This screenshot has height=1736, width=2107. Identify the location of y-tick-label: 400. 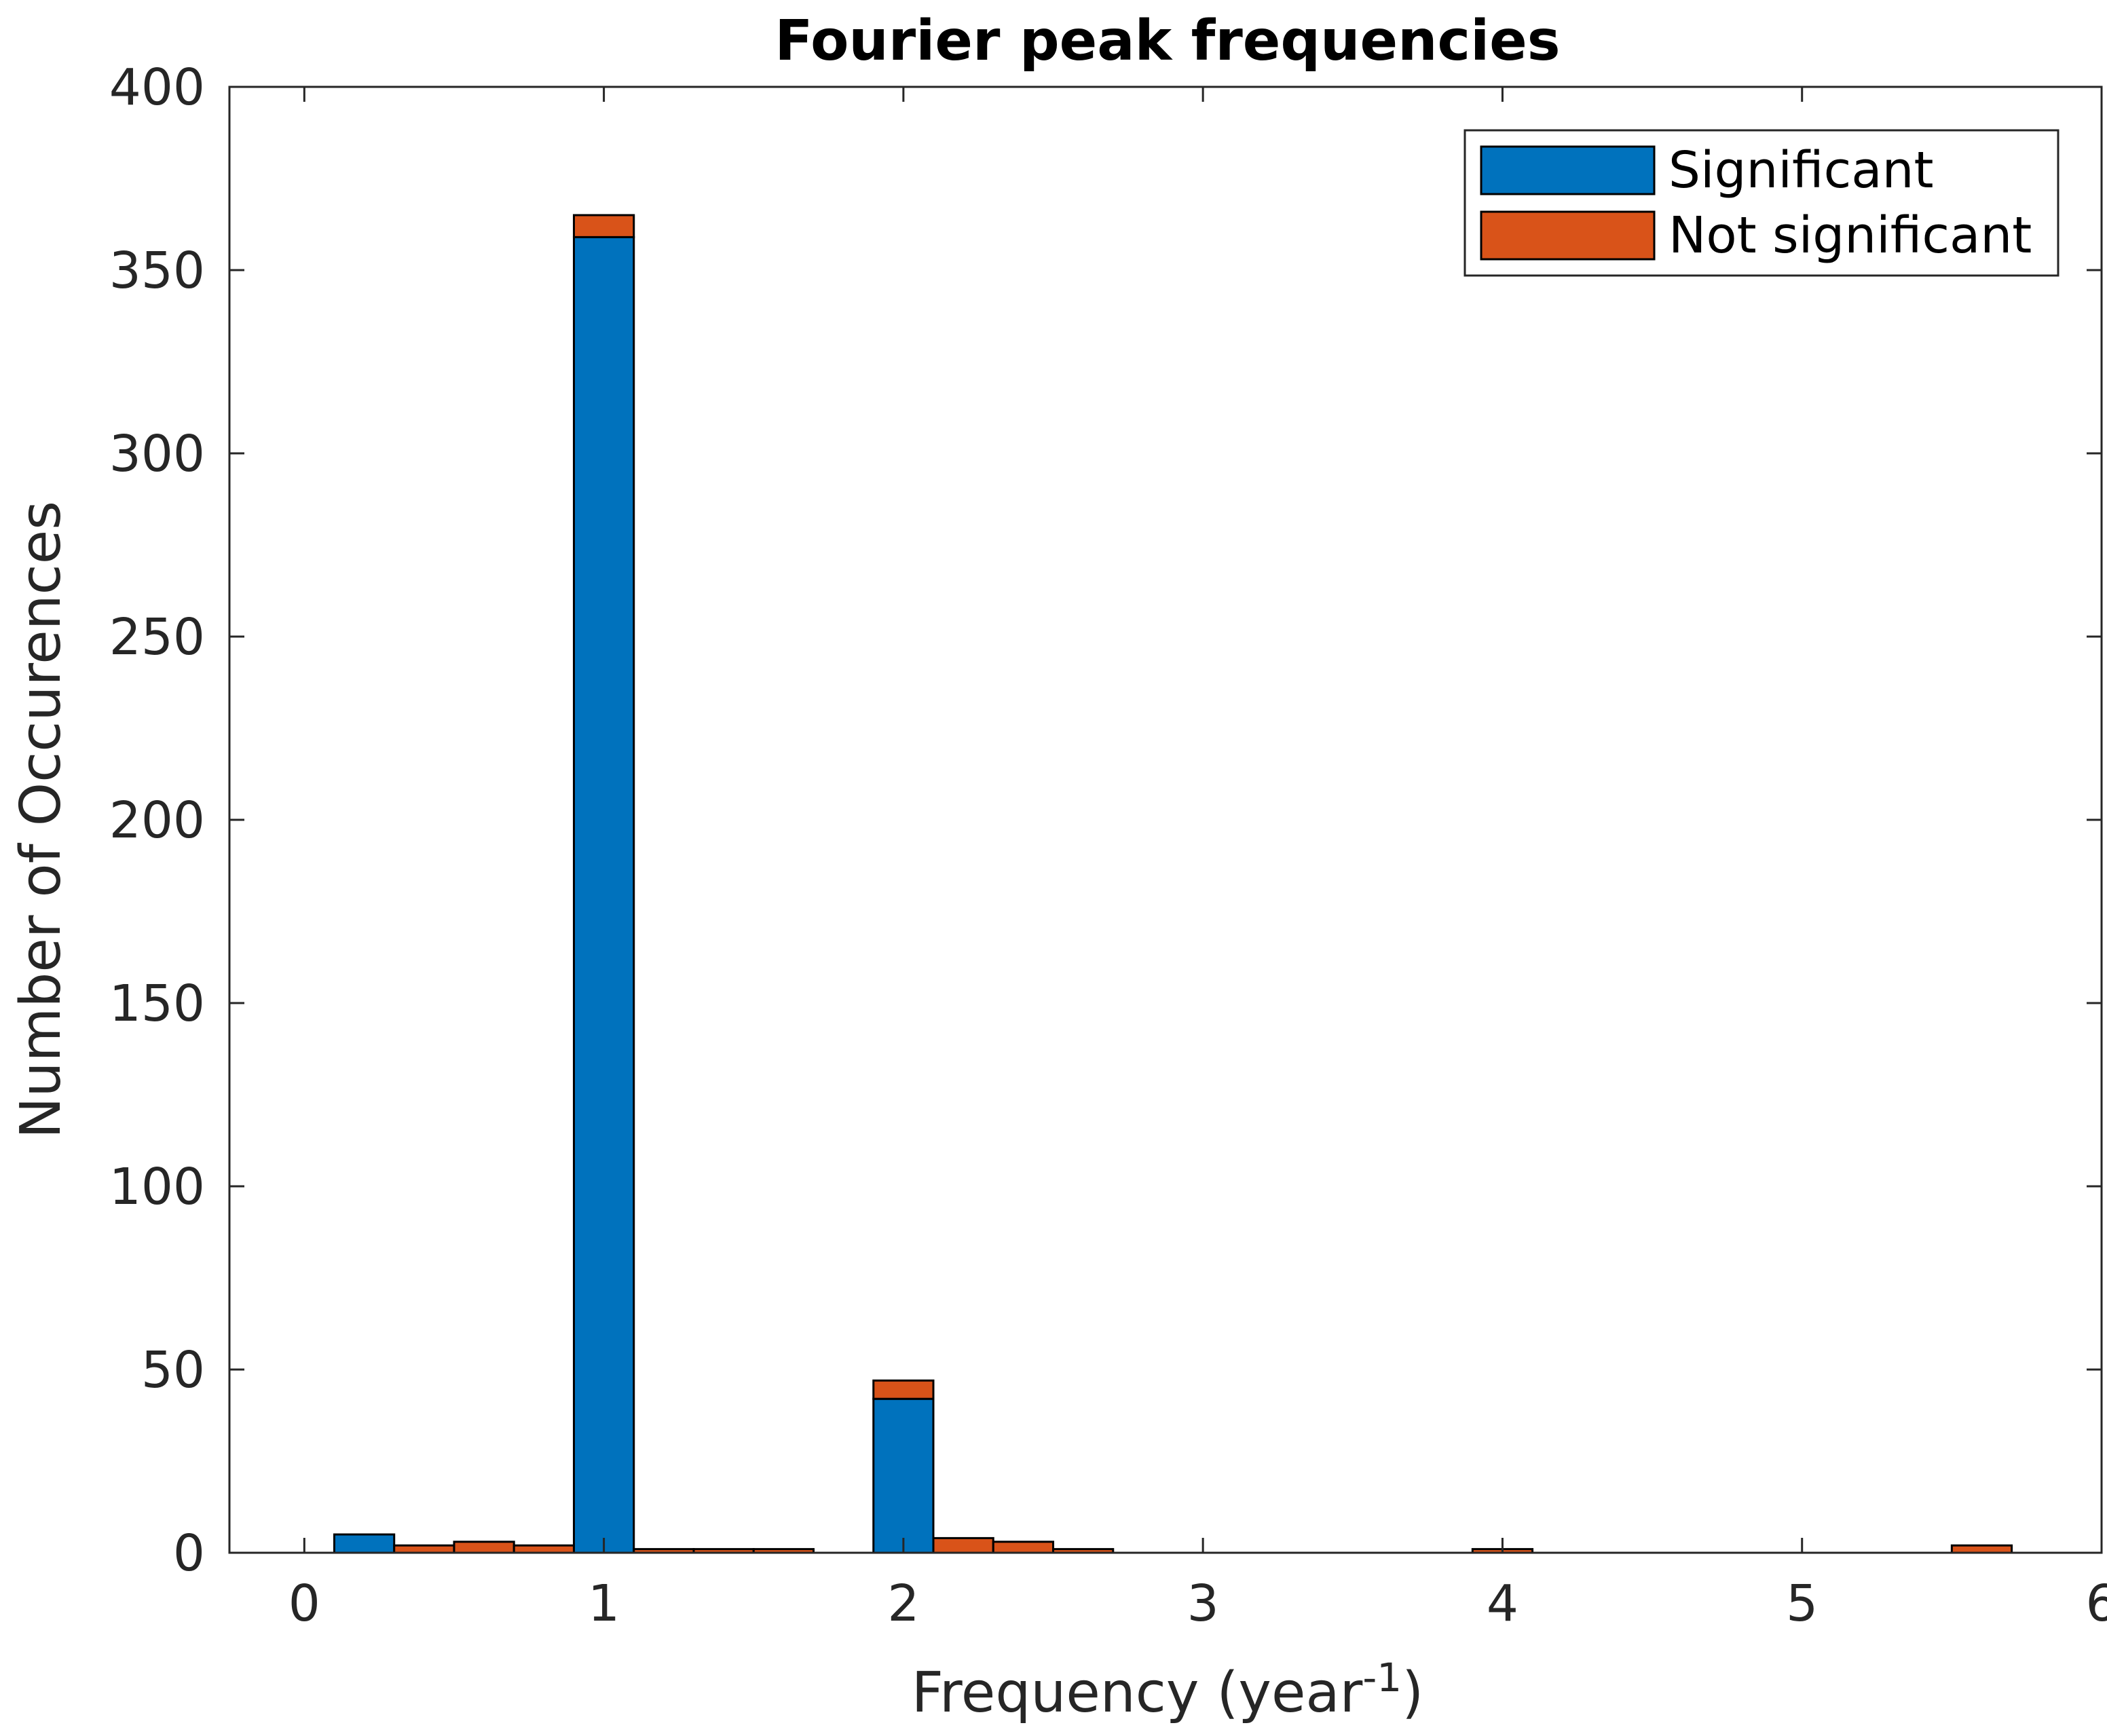
(157, 87).